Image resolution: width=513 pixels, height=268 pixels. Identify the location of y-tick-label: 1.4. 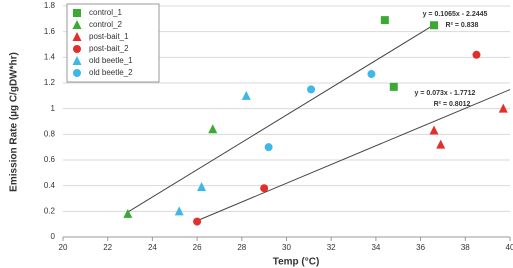
(50, 56).